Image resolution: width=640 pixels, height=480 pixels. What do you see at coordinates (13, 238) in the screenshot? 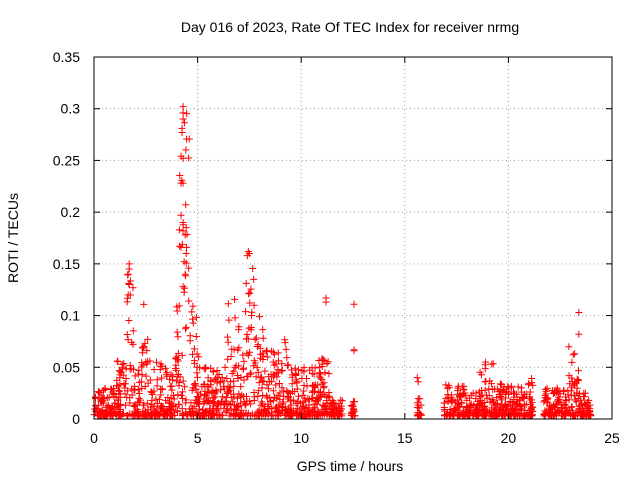
I see `y-axis-label: ROTI / TECUs` at bounding box center [13, 238].